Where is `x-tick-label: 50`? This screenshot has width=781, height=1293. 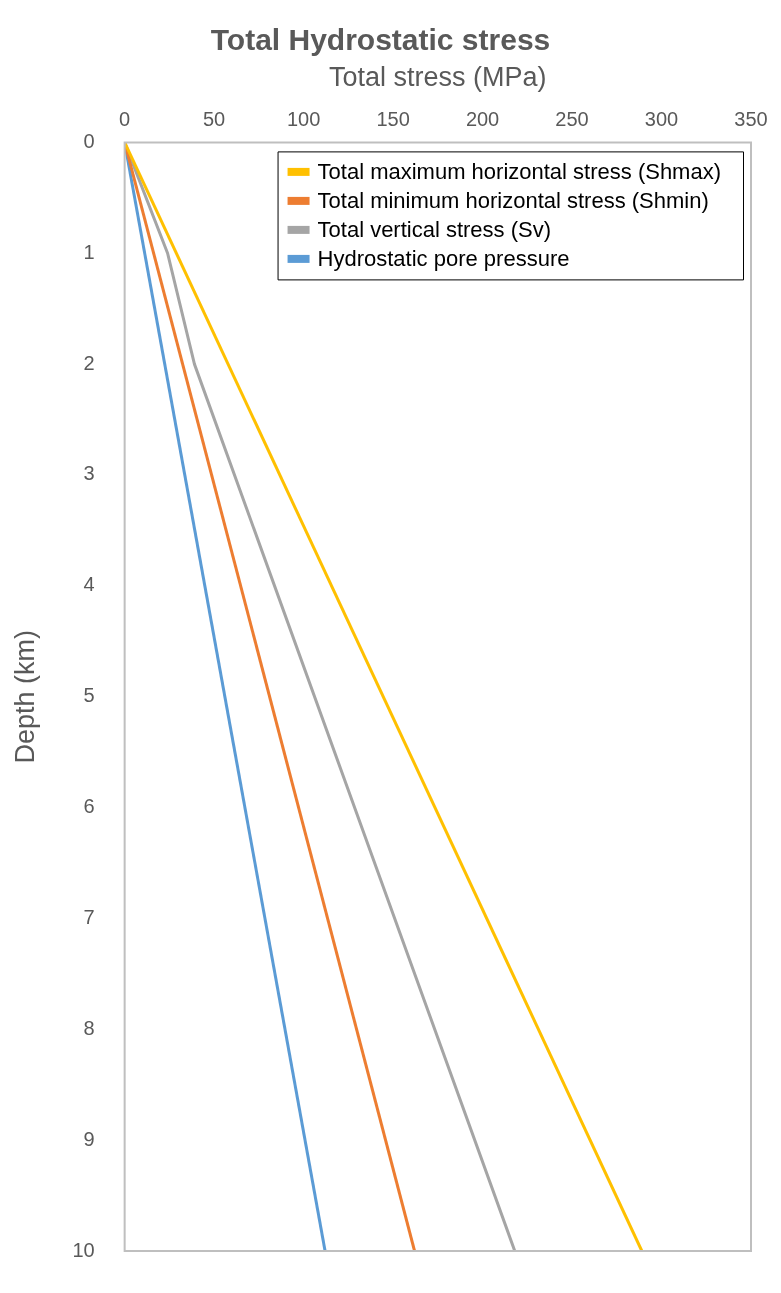 x-tick-label: 50 is located at coordinates (214, 118).